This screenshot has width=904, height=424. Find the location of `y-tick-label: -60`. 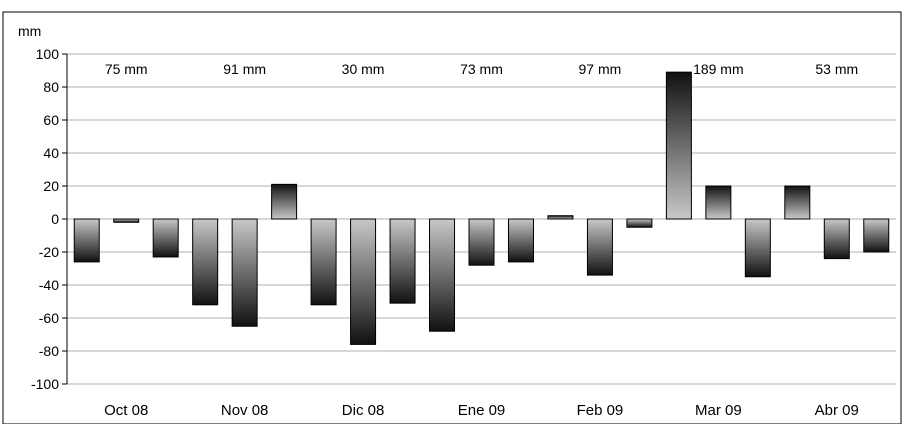

y-tick-label: -60 is located at coordinates (49, 318).